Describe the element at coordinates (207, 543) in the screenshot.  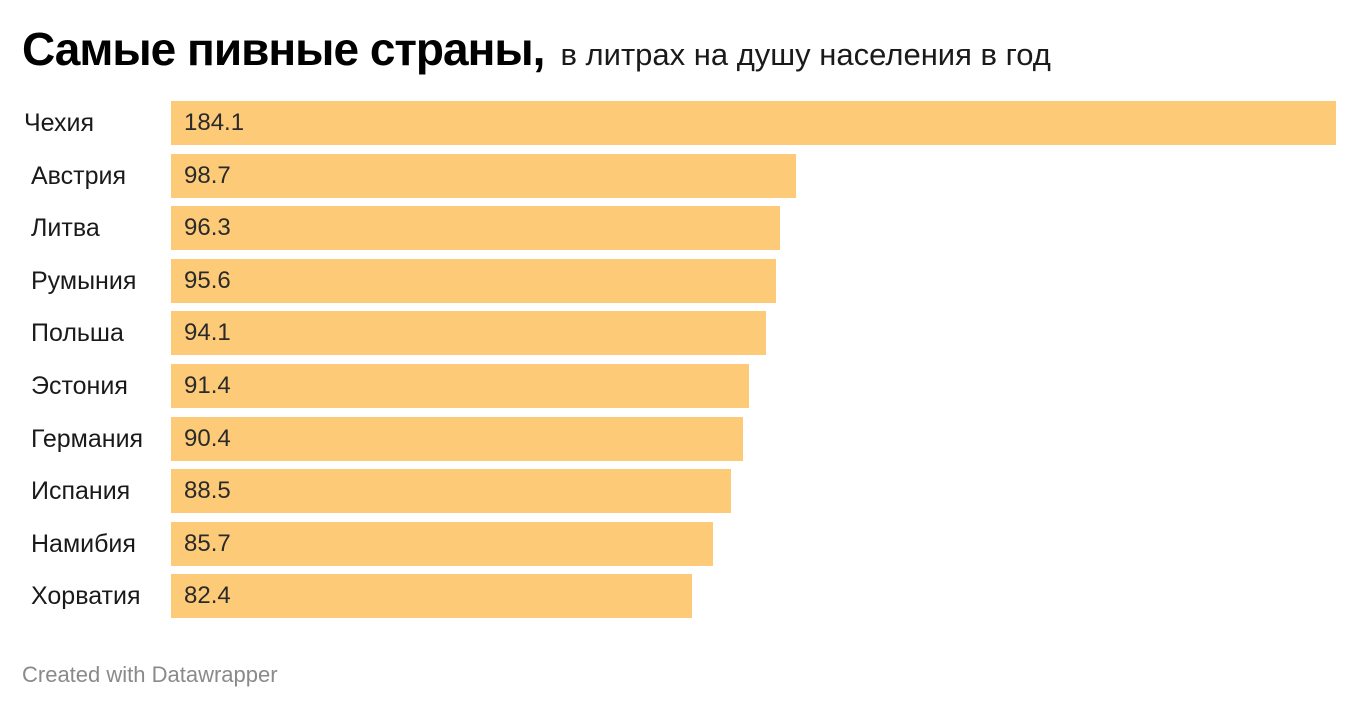
I see `value-label: 85.7` at that location.